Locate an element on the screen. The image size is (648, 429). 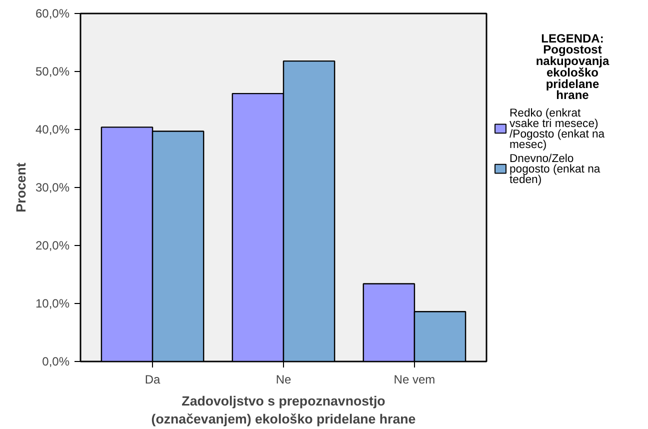
y-tick-label: 40,0% is located at coordinates (52, 129).